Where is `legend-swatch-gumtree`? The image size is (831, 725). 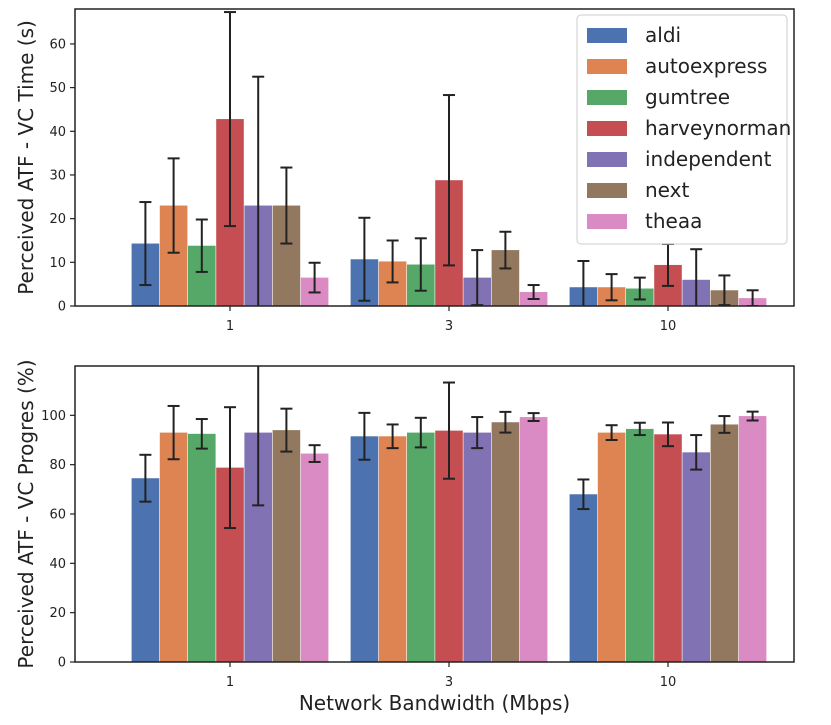 legend-swatch-gumtree is located at coordinates (607, 97).